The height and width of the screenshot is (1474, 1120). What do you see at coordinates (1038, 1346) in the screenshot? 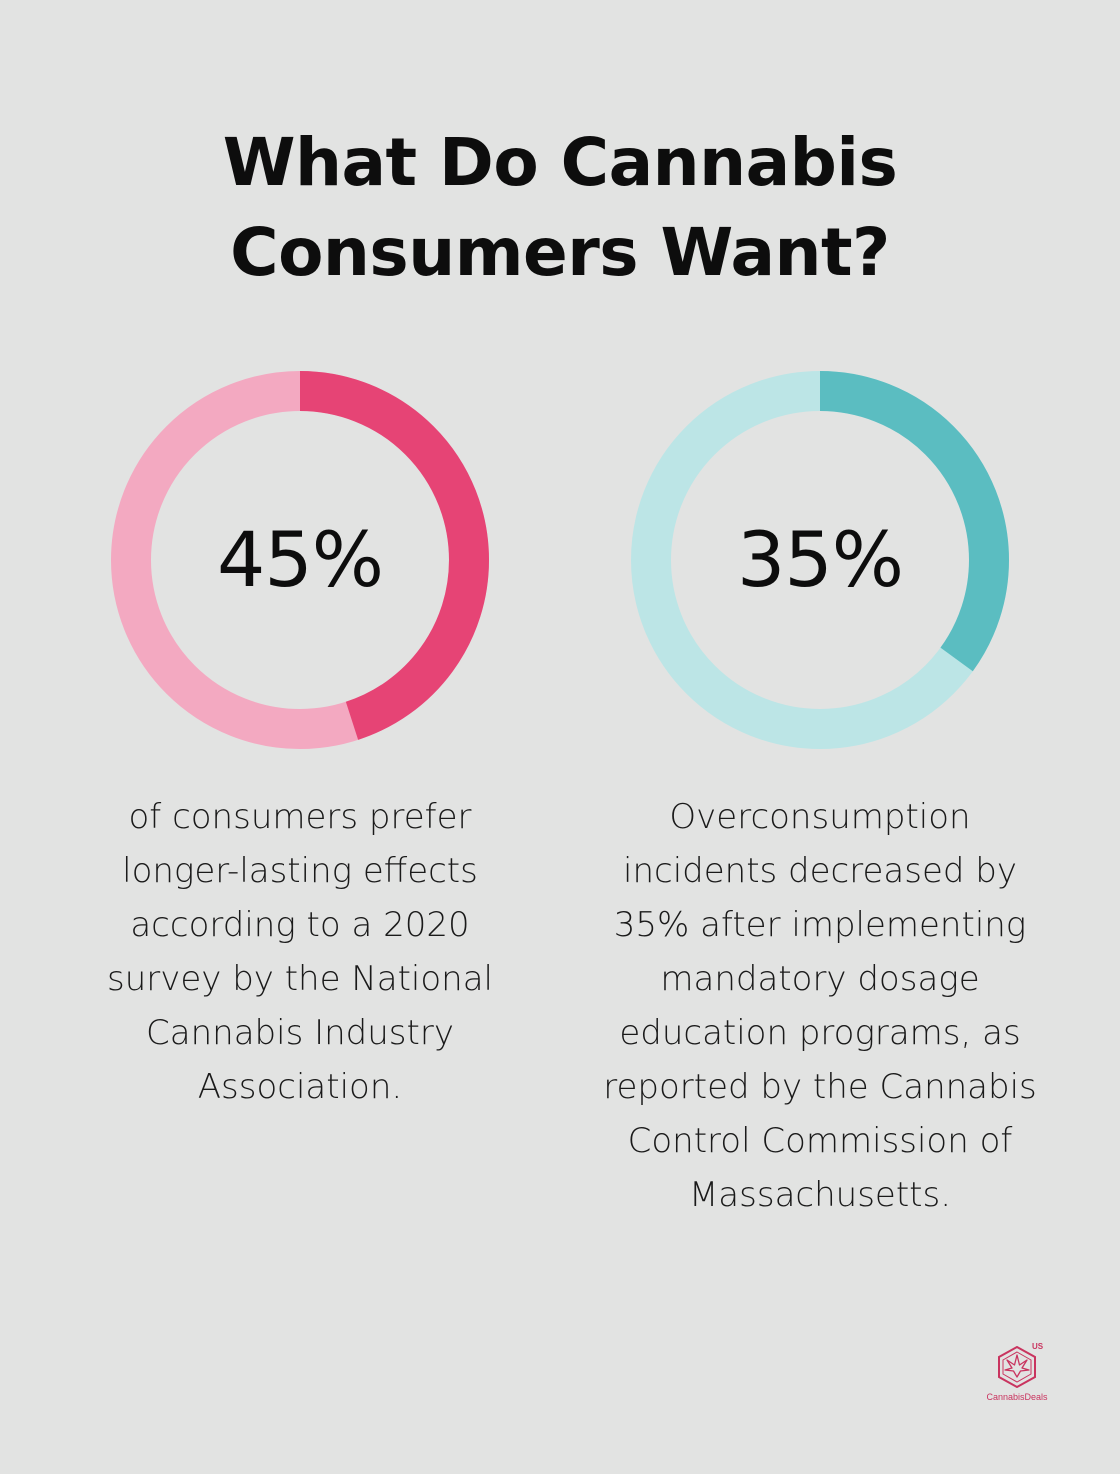
I see `logo-superscript: US` at bounding box center [1038, 1346].